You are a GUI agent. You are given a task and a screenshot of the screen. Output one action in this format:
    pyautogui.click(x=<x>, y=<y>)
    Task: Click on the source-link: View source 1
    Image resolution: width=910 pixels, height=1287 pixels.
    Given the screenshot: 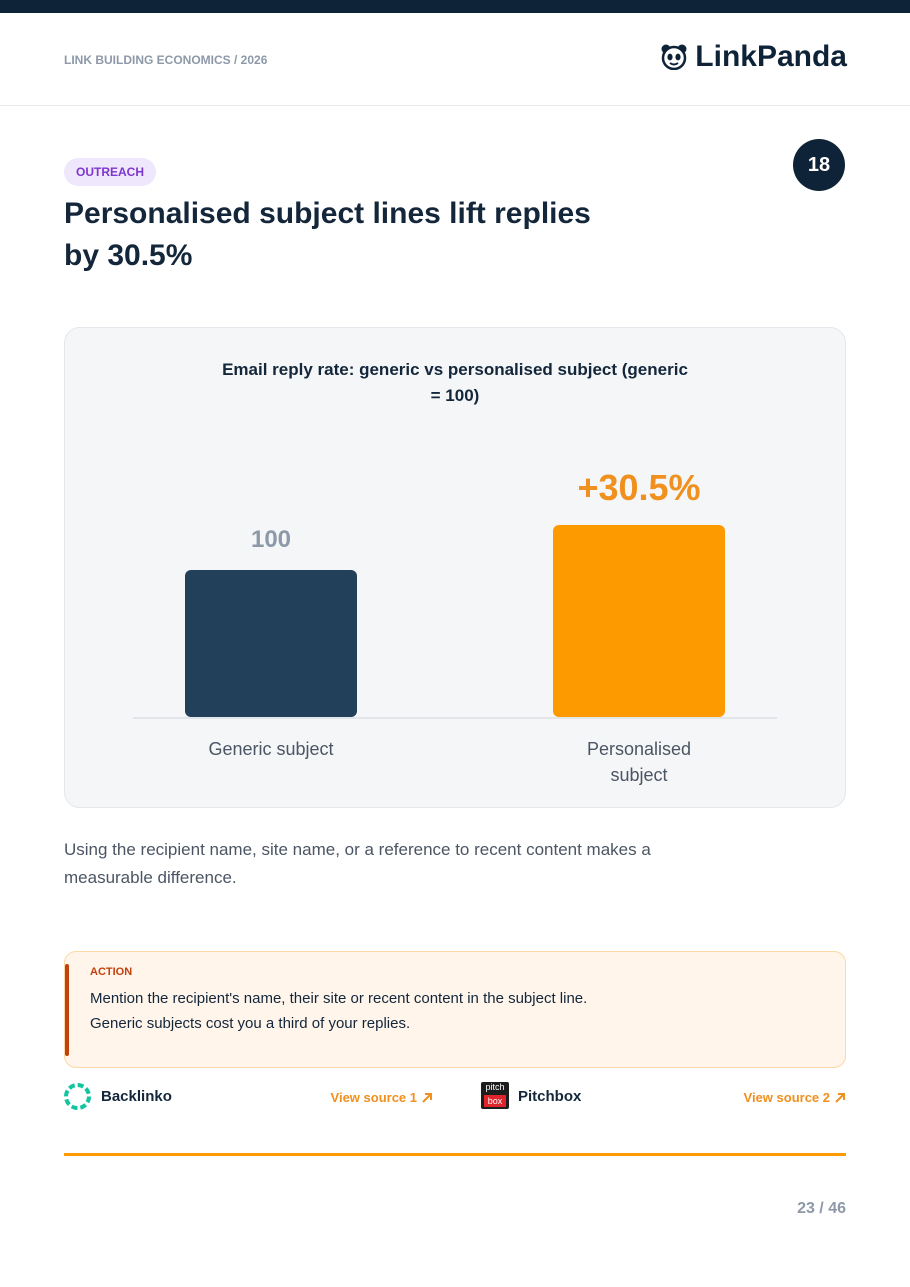 What is the action you would take?
    pyautogui.click(x=382, y=1097)
    